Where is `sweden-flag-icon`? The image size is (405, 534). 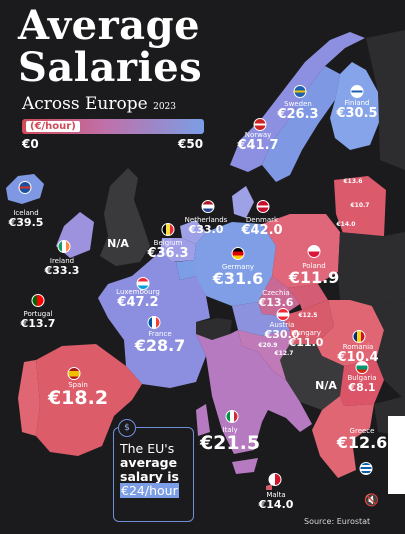 sweden-flag-icon is located at coordinates (300, 91).